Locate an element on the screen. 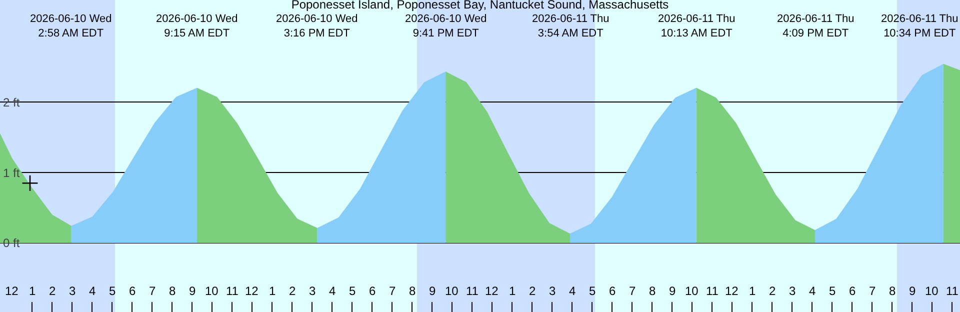  annotation: 2026-06-11 Thu 10:34 PM EDT is located at coordinates (919, 26).